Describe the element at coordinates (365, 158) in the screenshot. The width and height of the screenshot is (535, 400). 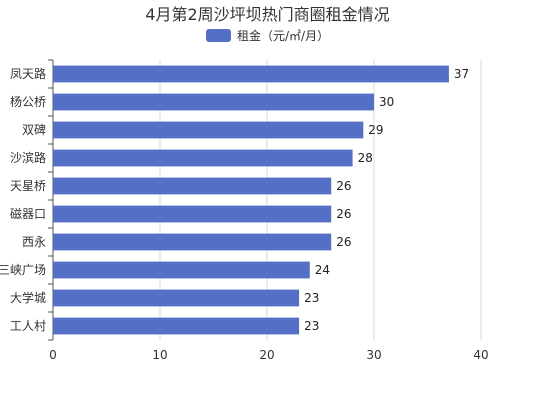
I see `value-label: 28` at that location.